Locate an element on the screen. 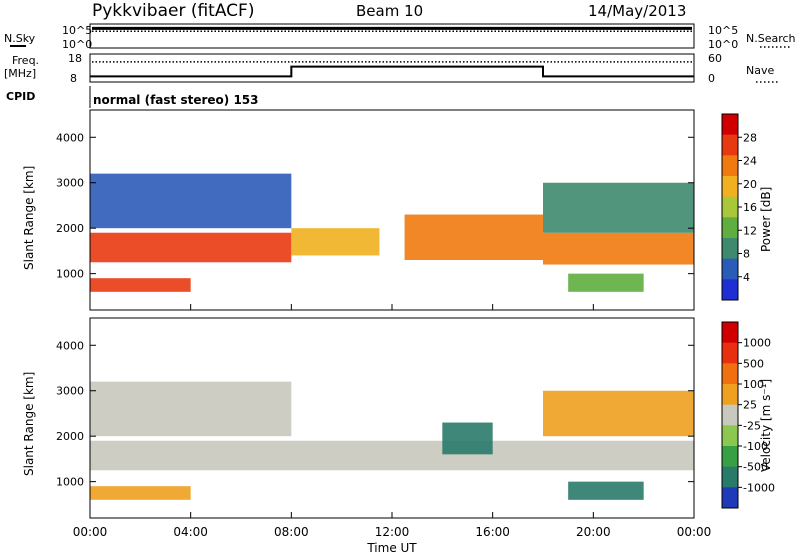 This screenshot has width=800, height=554. time-tick-label-6: 00:00 is located at coordinates (694, 532).